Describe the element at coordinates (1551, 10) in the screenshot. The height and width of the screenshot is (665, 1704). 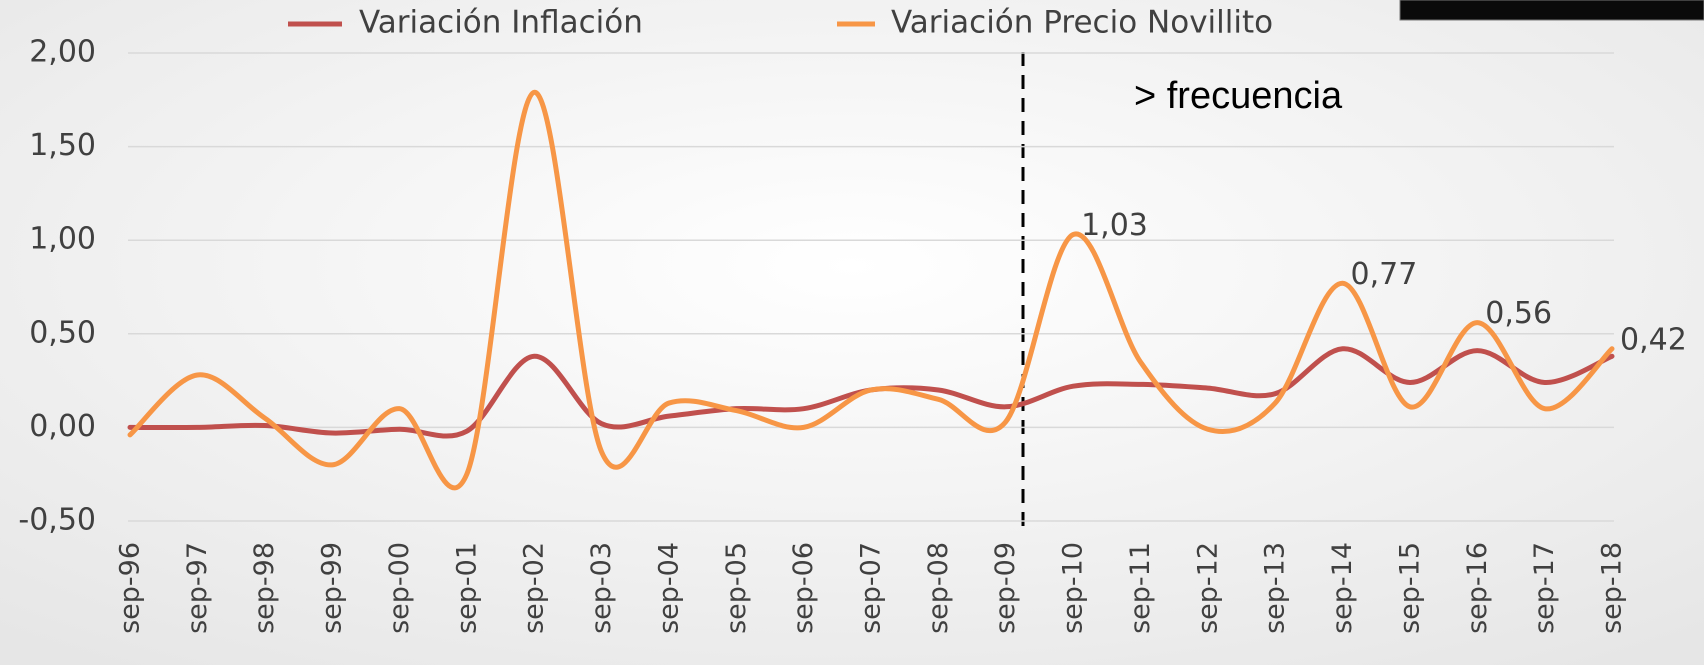
I see `corner-box` at that location.